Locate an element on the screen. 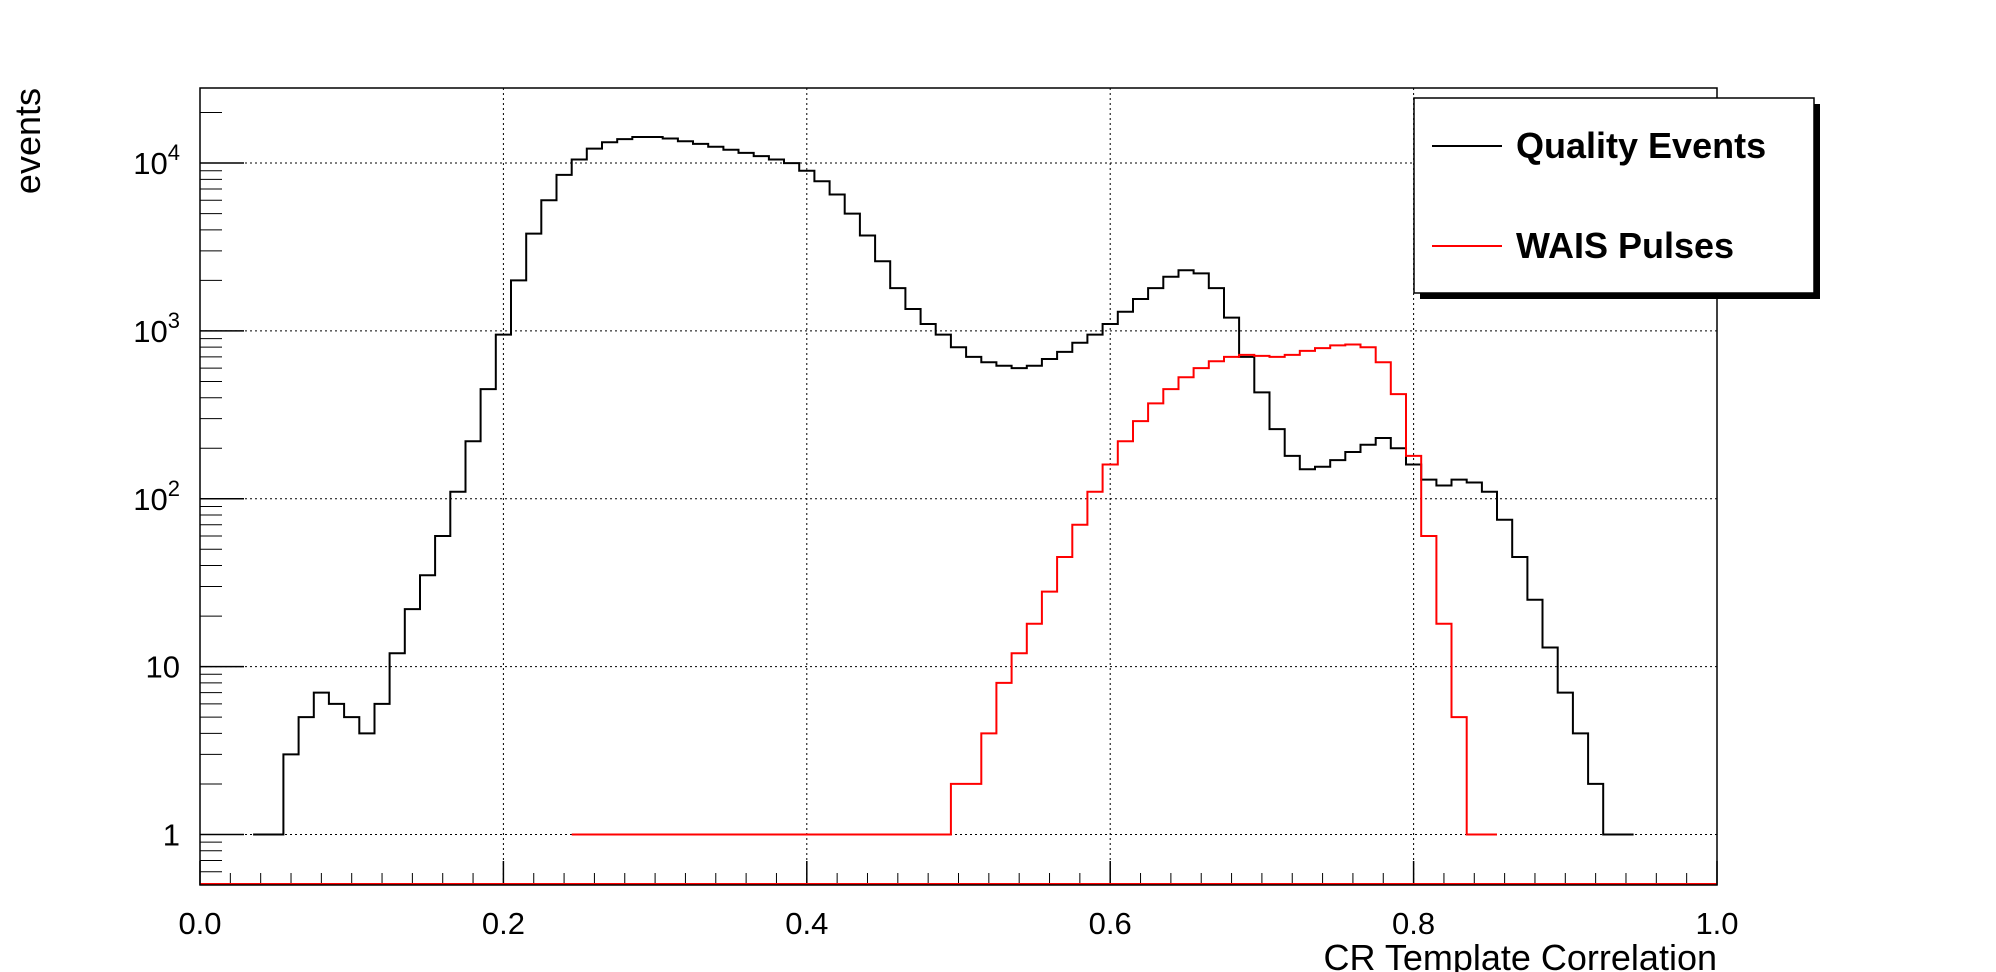  y-tick-label-base: 1 is located at coordinates (171, 834).